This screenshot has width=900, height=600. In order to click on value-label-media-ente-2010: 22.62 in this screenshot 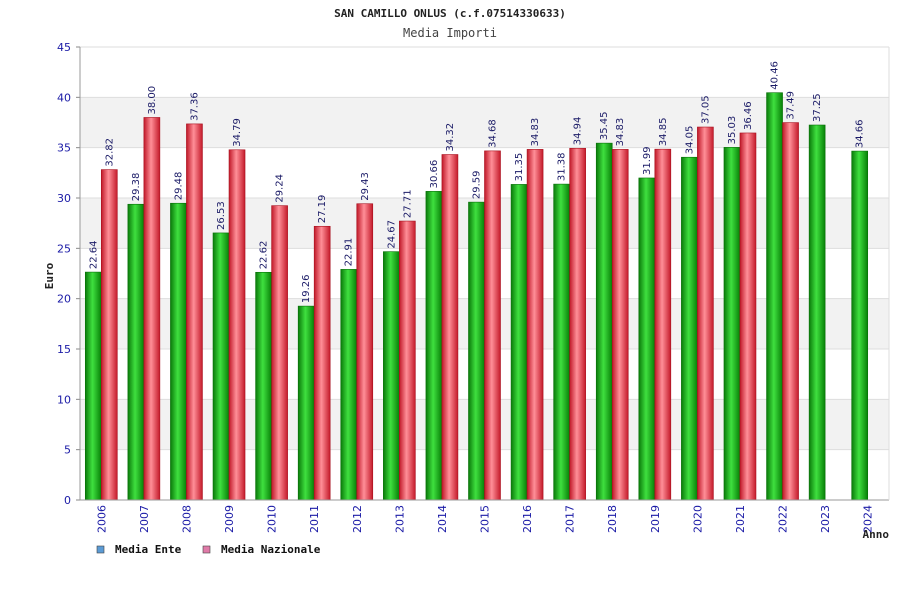, I will do `click(264, 255)`.